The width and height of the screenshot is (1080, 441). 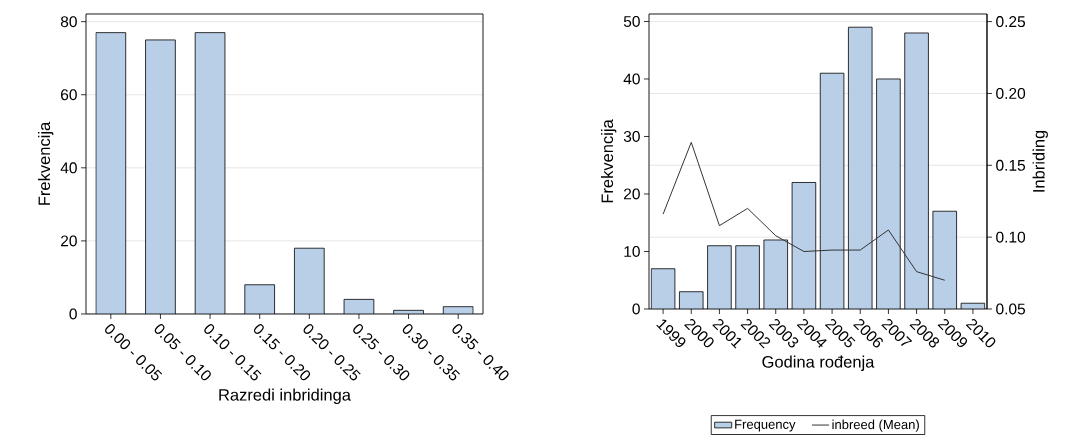 I want to click on x-axis-title: Godina rođenja, so click(x=818, y=363).